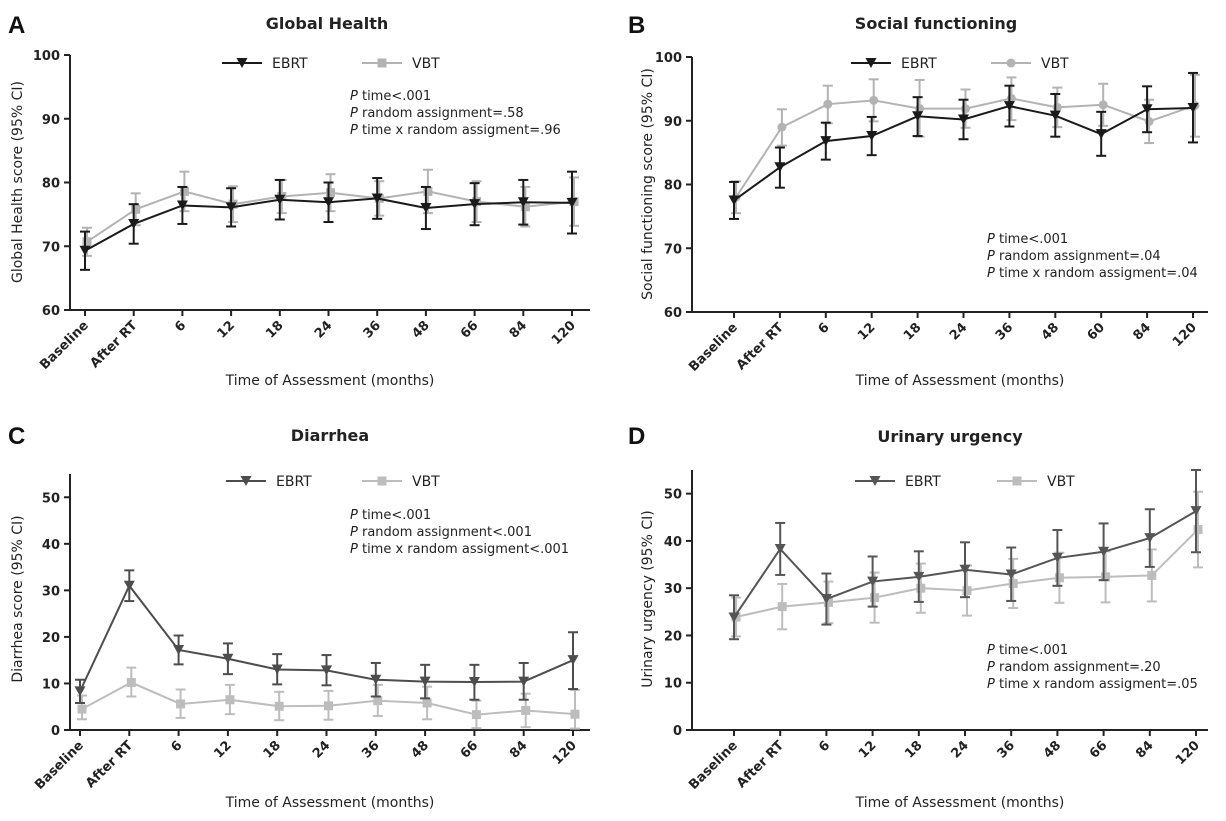  Describe the element at coordinates (16, 25) in the screenshot. I see `panel-letter: A` at that location.